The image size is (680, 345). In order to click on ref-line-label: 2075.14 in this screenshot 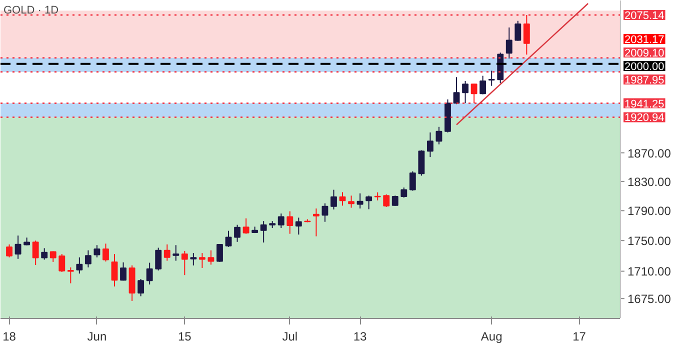, I will do `click(644, 16)`.